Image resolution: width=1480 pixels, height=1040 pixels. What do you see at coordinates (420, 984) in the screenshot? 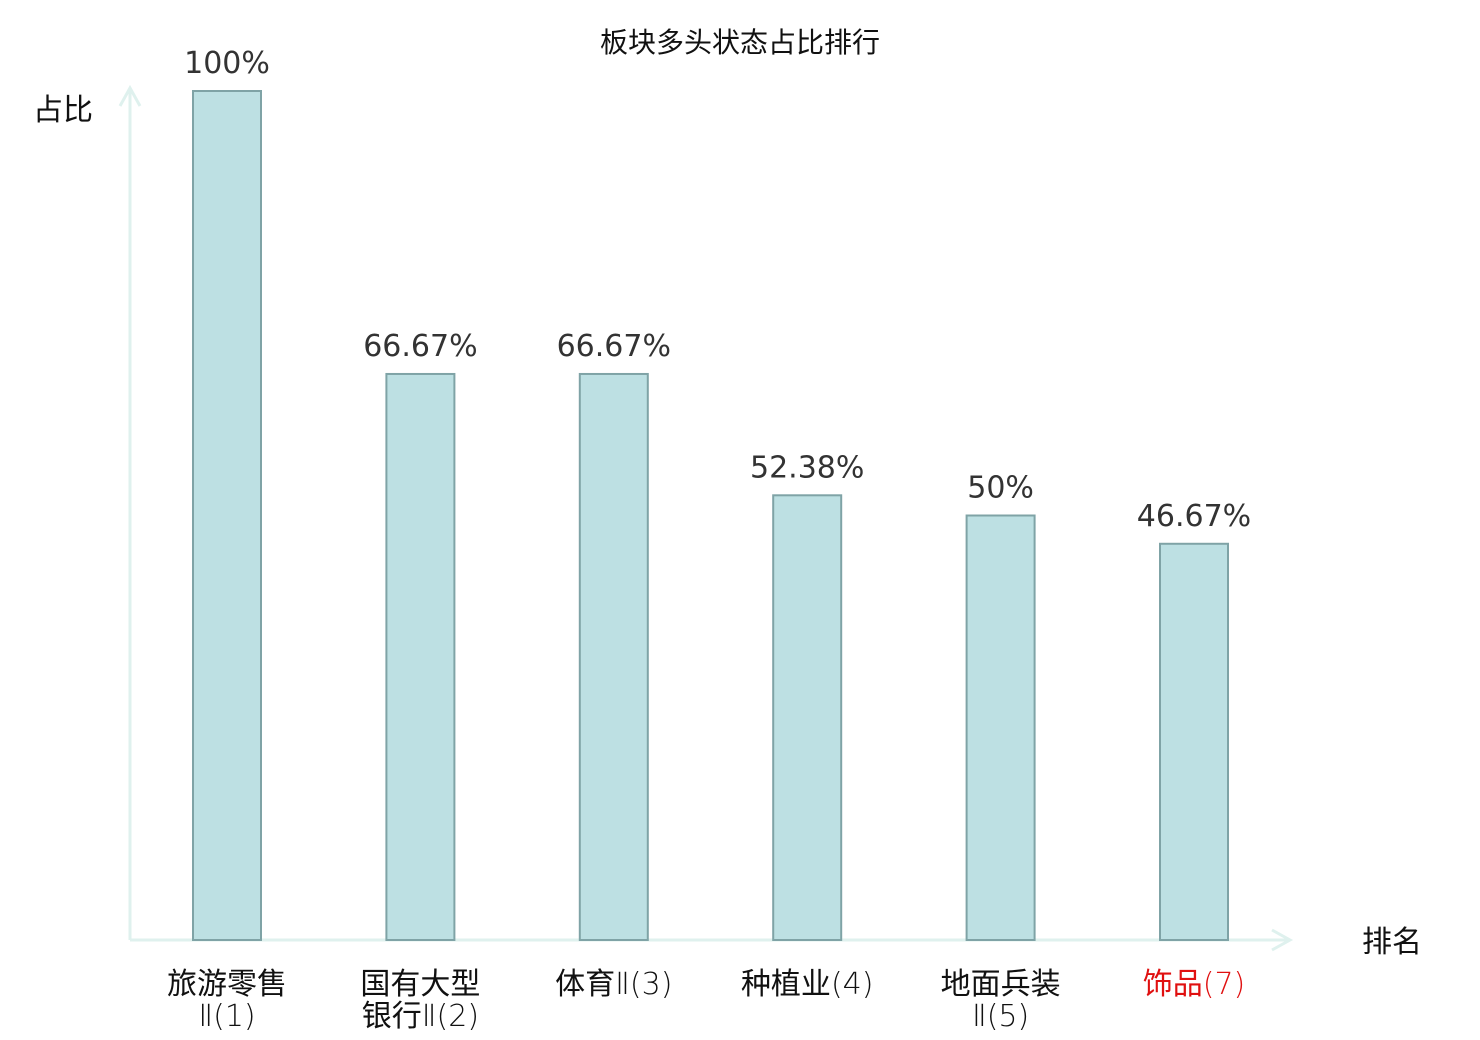
I see `x-tick-label: 国有大型` at bounding box center [420, 984].